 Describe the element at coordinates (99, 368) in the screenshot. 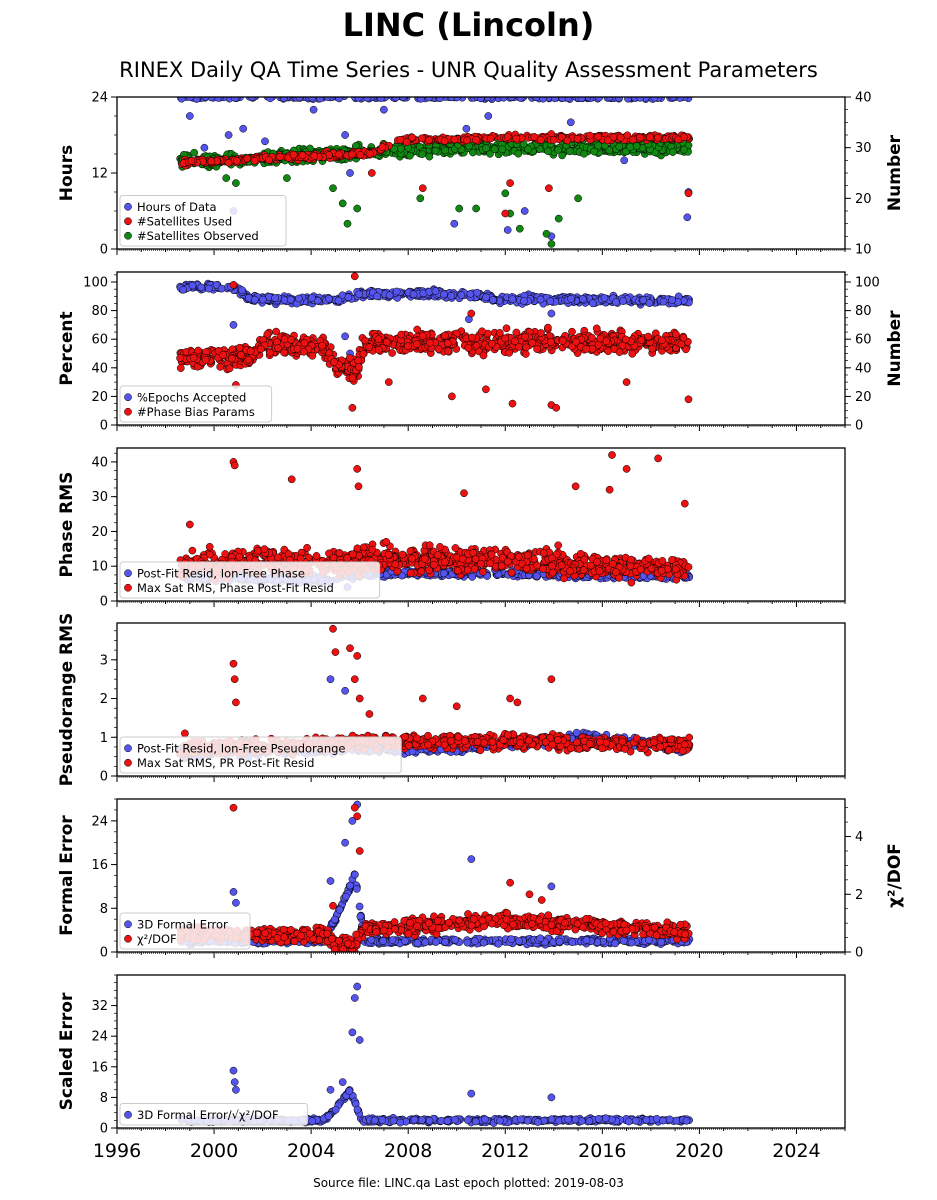

I see `y-tick-label: 40` at that location.